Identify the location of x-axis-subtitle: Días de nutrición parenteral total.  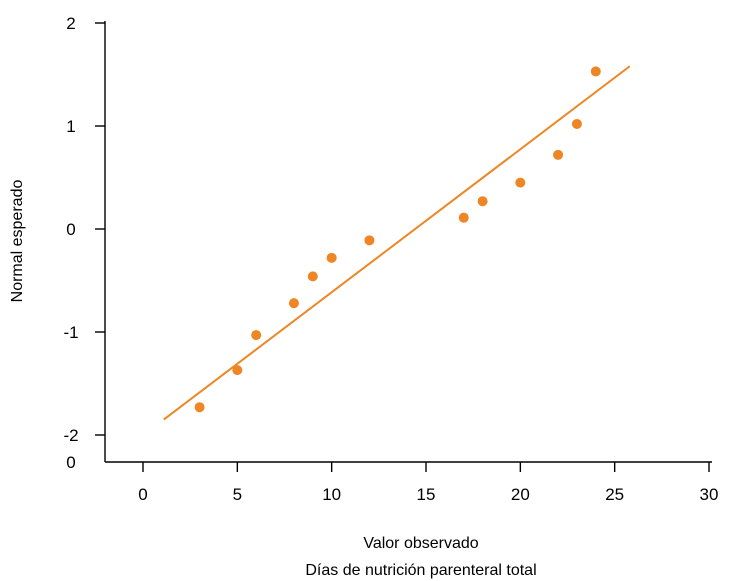
(420, 570).